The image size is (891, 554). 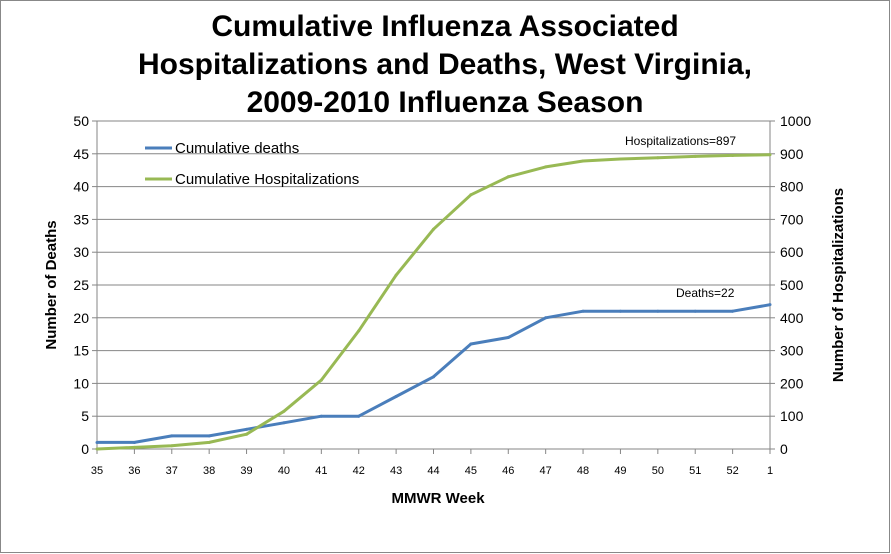 I want to click on x-tick-label: 51, so click(x=695, y=471).